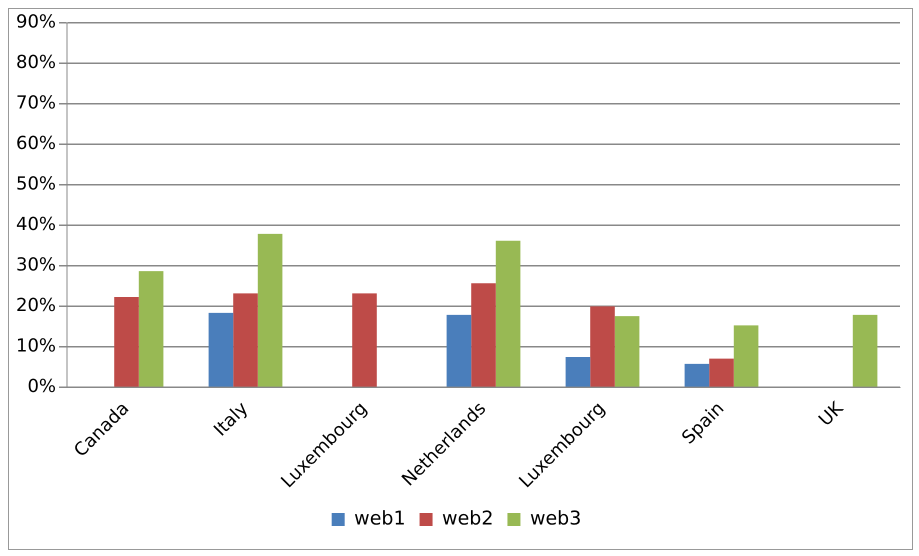 This screenshot has height=556, width=919. What do you see at coordinates (36, 346) in the screenshot?
I see `y-tick-label: 10%` at bounding box center [36, 346].